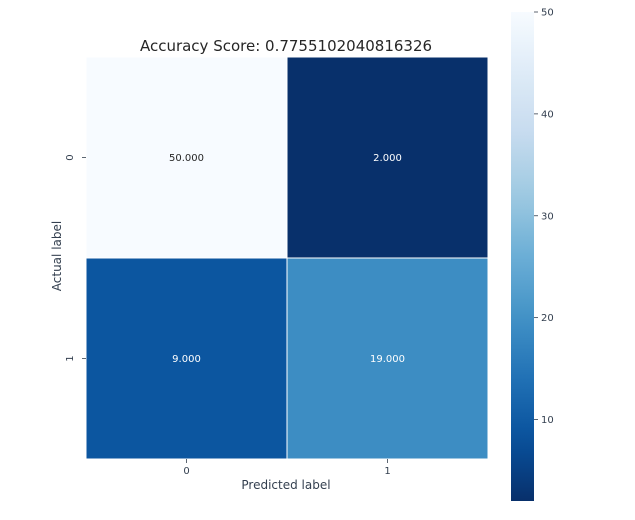 The height and width of the screenshot is (520, 635). I want to click on colorbar-tick-label: 30, so click(547, 216).